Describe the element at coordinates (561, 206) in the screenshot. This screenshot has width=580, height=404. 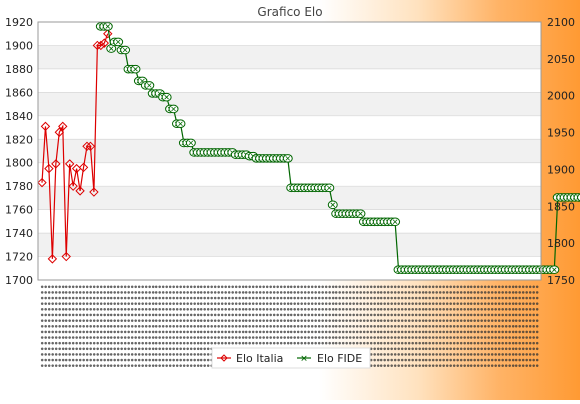
I see `y-right-tick-label: 1850` at that location.